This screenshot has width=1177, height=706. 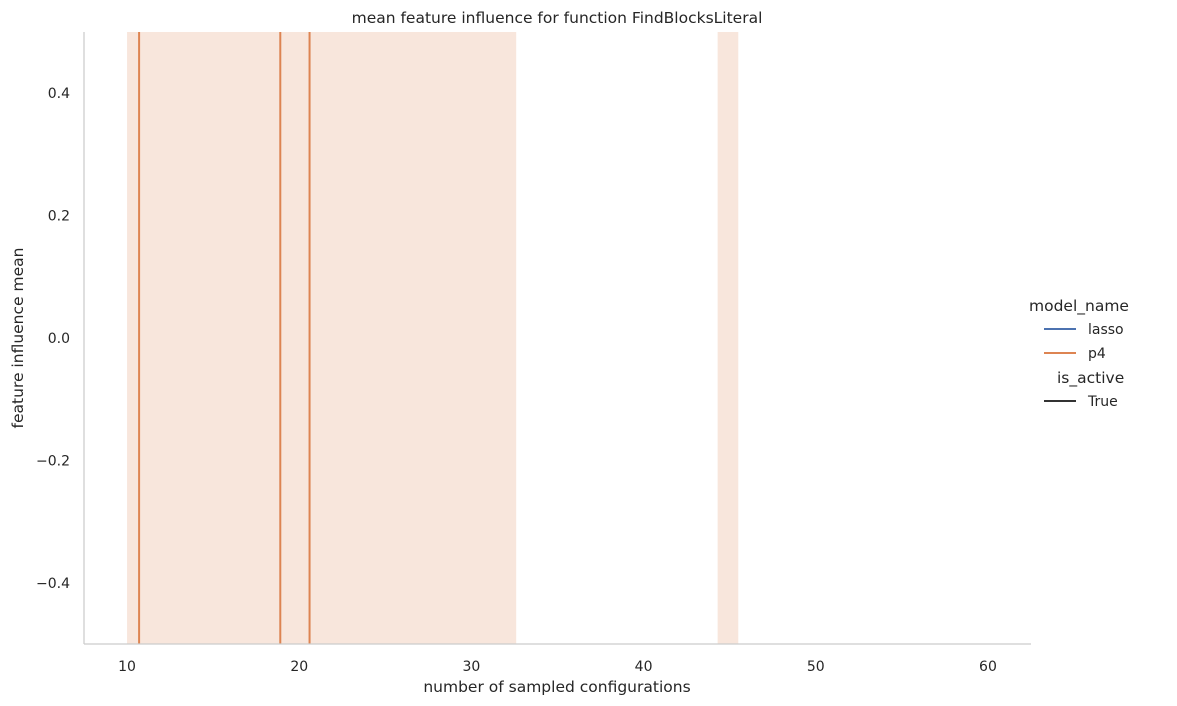 What do you see at coordinates (59, 217) in the screenshot?
I see `y-tick-label: 0.2` at bounding box center [59, 217].